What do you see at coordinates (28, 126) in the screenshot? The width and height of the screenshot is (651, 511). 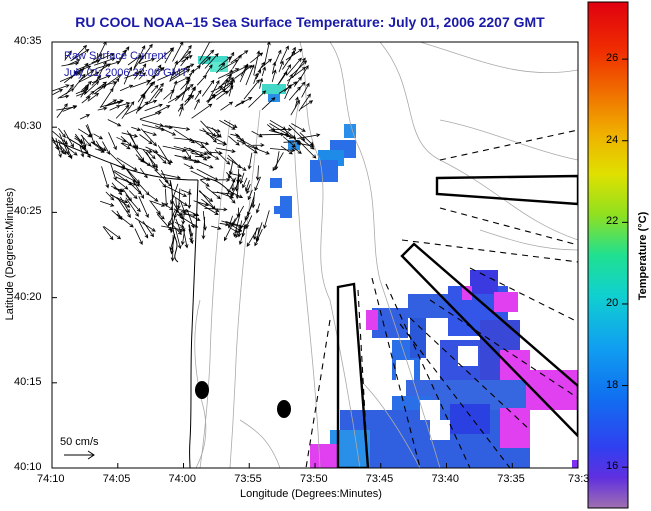 I see `y-tick-label: 40:30` at bounding box center [28, 126].